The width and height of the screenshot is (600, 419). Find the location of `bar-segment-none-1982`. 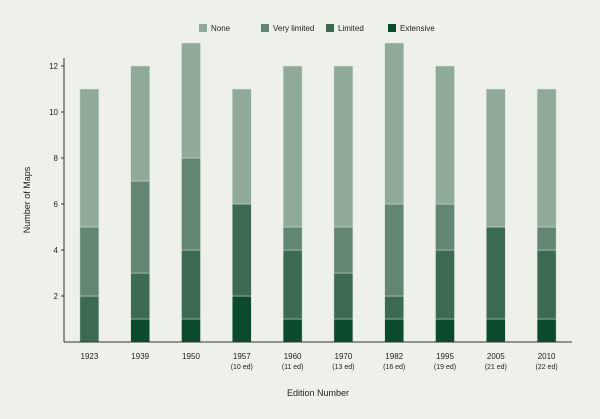

bar-segment-none-1982 is located at coordinates (394, 123).